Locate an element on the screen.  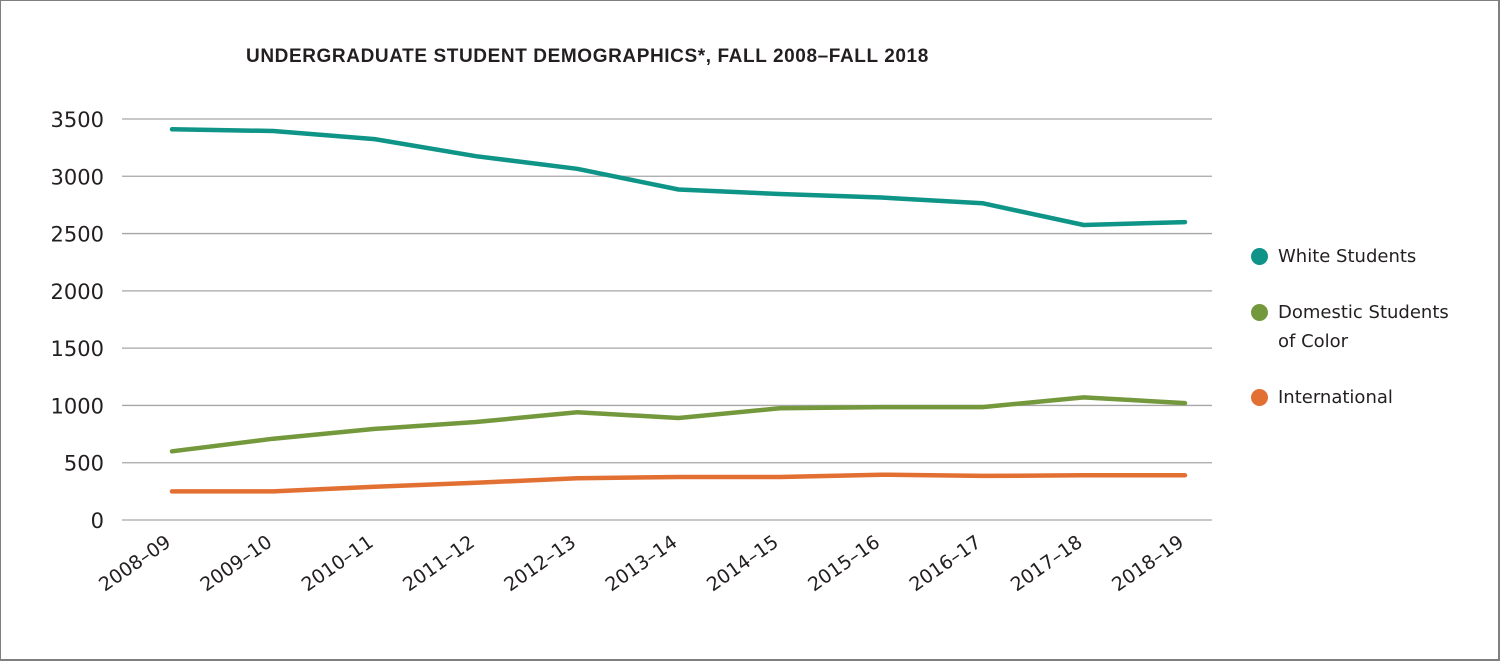
x-tick-label: 2011–12 is located at coordinates (439, 563).